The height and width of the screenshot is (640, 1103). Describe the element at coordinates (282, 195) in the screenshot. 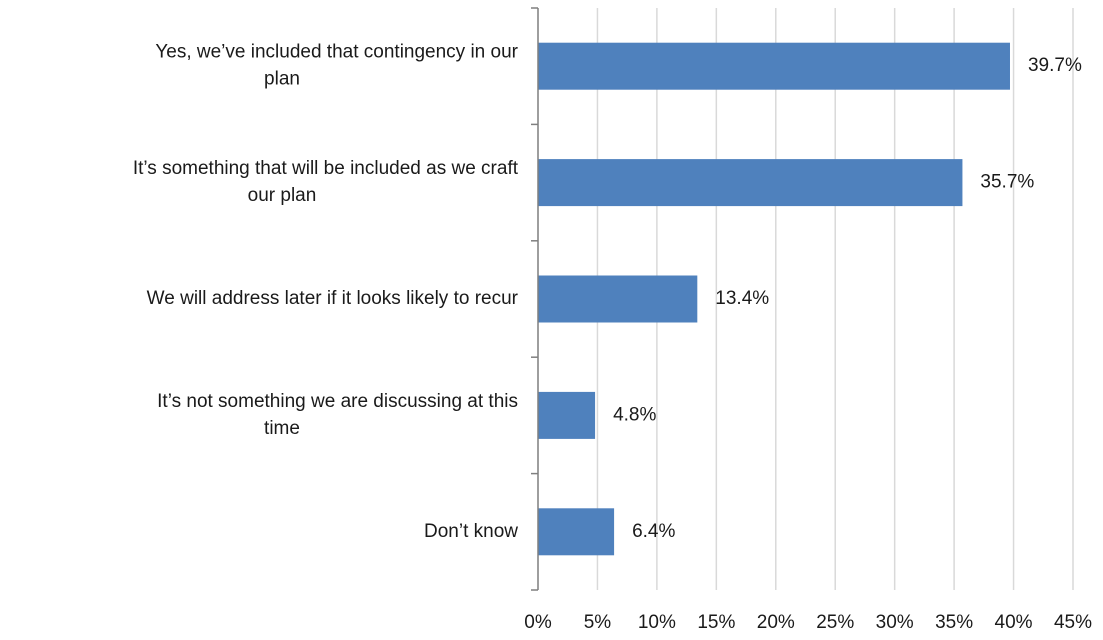

I see `category-label-1-line-1: our plan` at that location.